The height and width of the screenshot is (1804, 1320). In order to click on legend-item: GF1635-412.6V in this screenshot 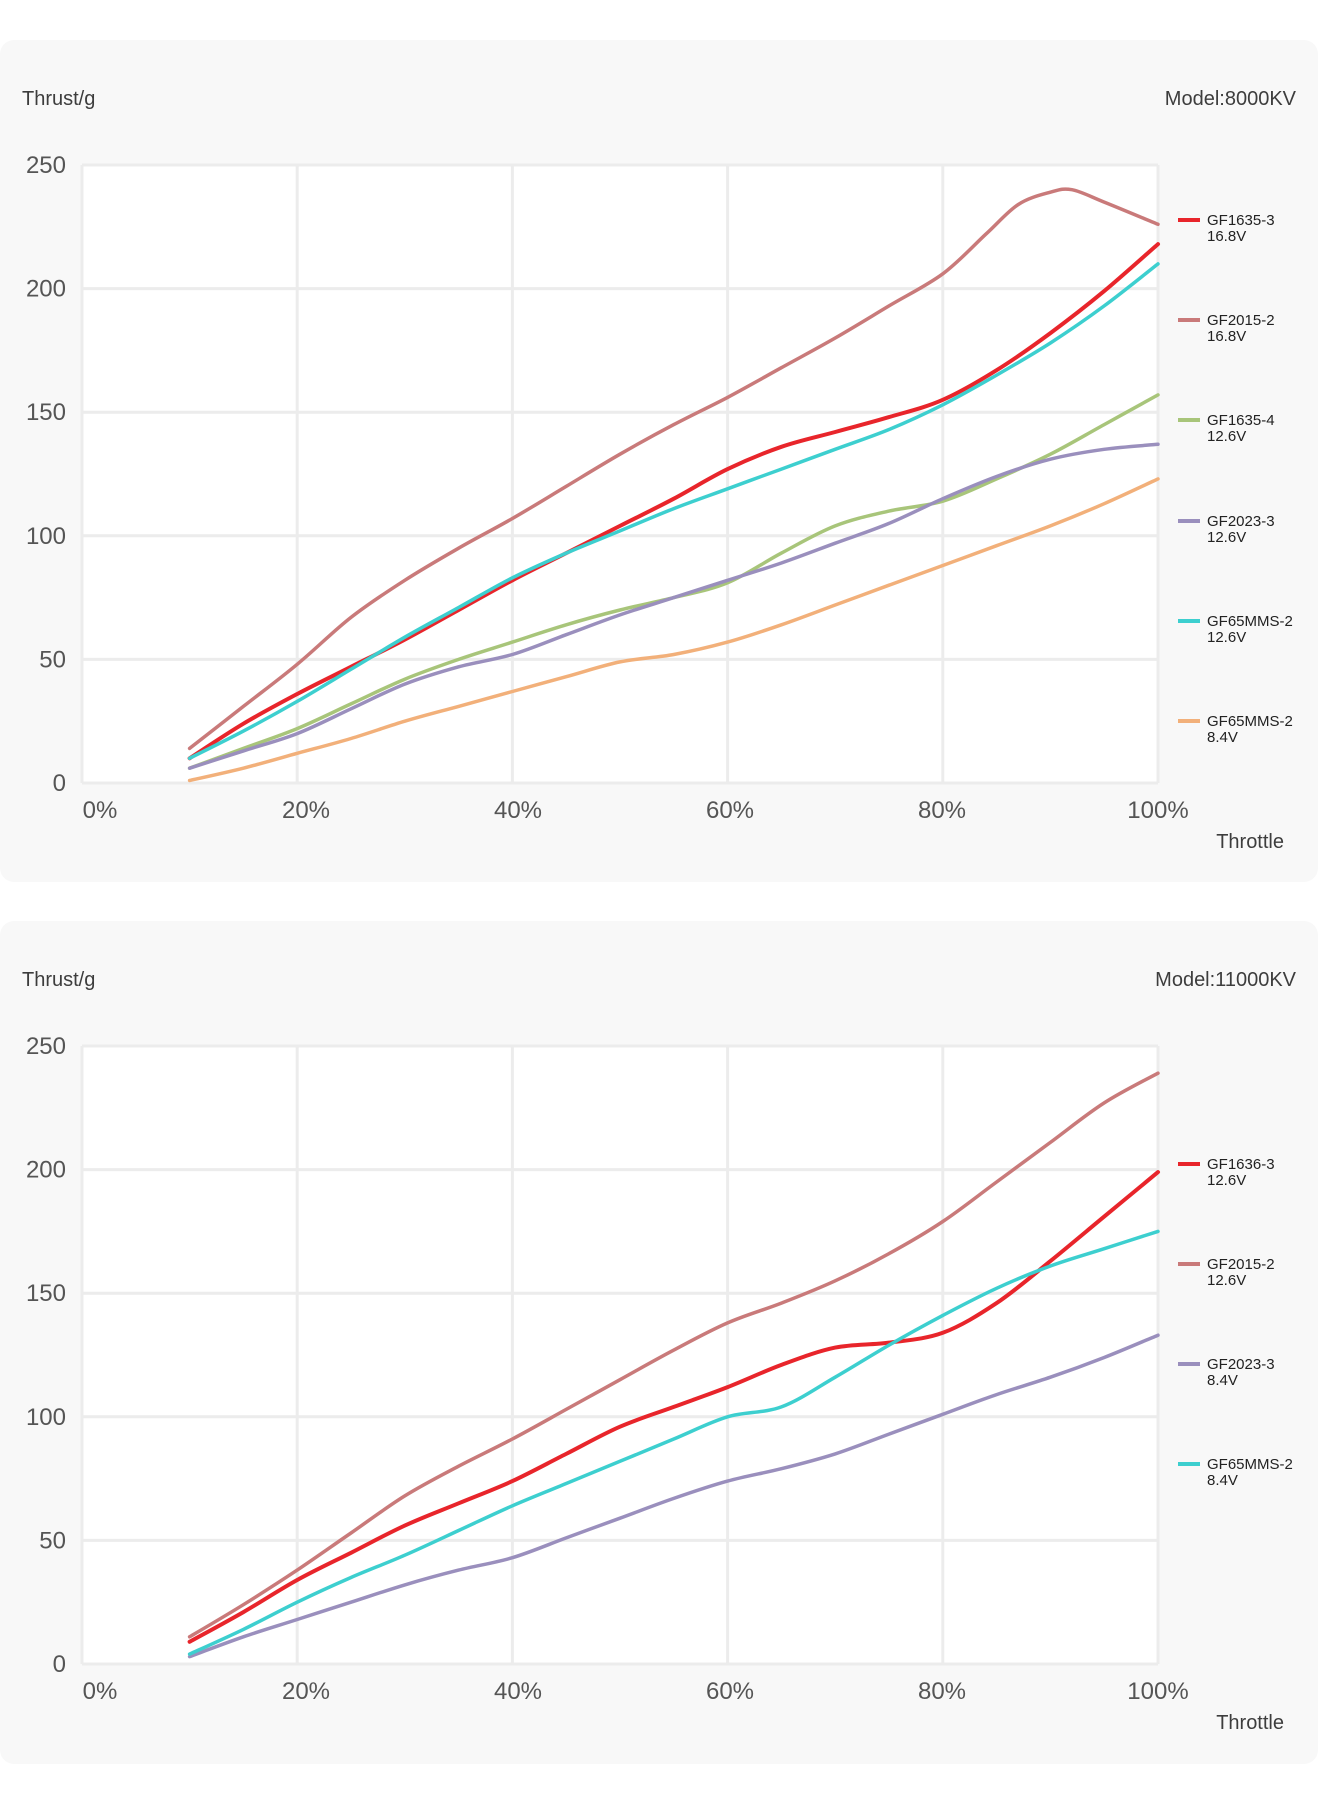, I will do `click(1226, 428)`.